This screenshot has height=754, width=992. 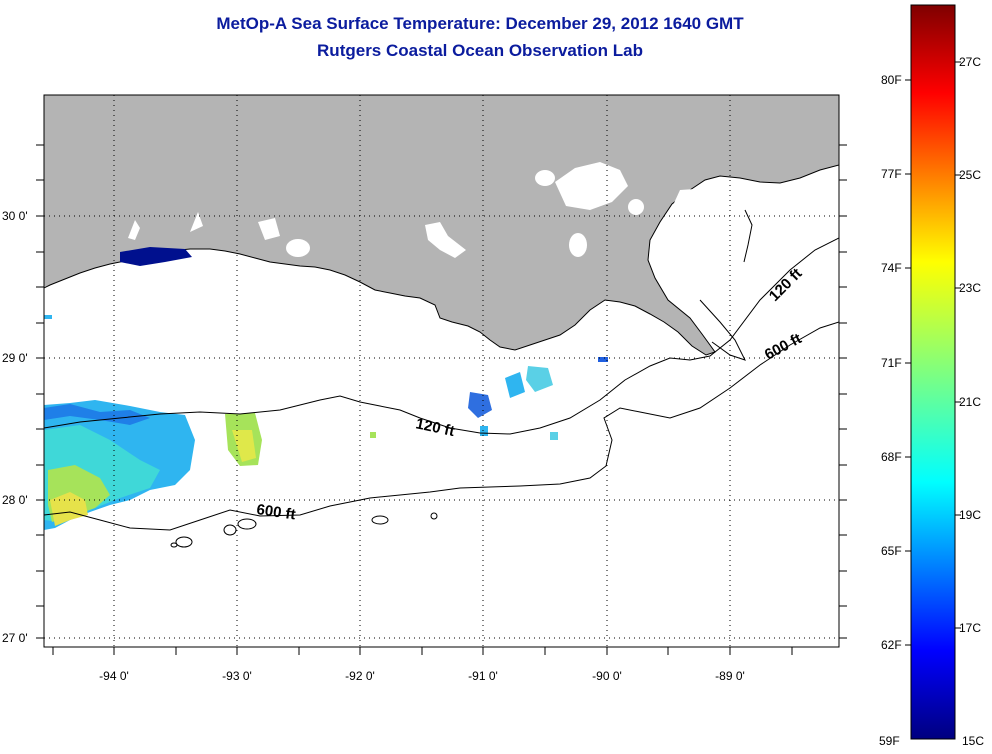 I want to click on colorbar-c-15: 15C, so click(x=973, y=741).